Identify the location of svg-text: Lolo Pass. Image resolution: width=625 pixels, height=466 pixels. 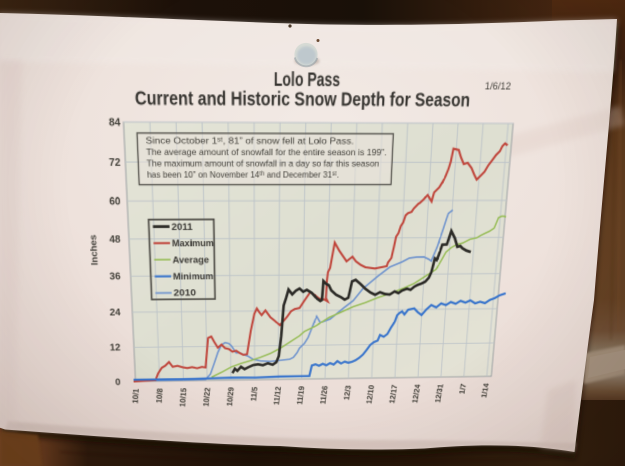
(307, 80).